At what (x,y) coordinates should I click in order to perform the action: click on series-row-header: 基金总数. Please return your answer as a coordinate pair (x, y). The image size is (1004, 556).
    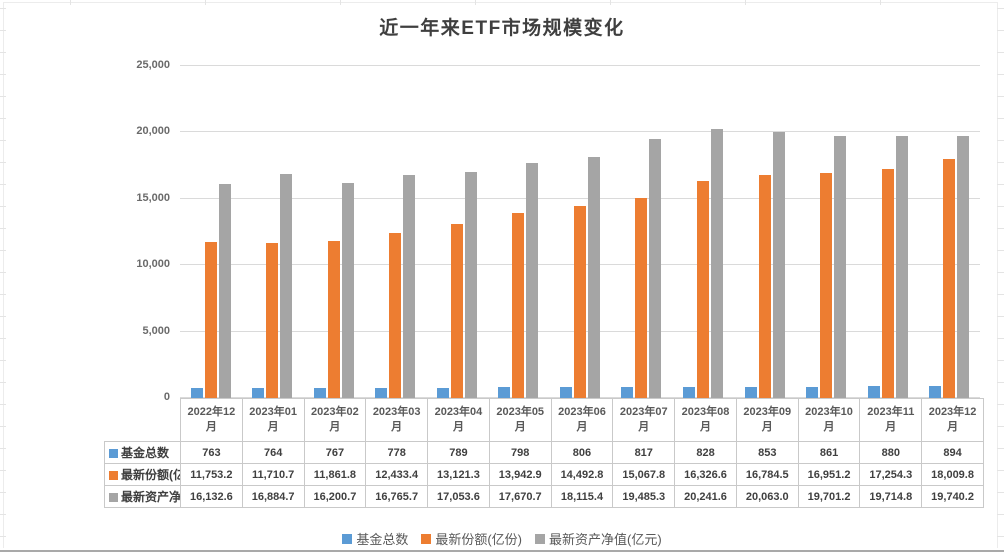
    Looking at the image, I should click on (142, 452).